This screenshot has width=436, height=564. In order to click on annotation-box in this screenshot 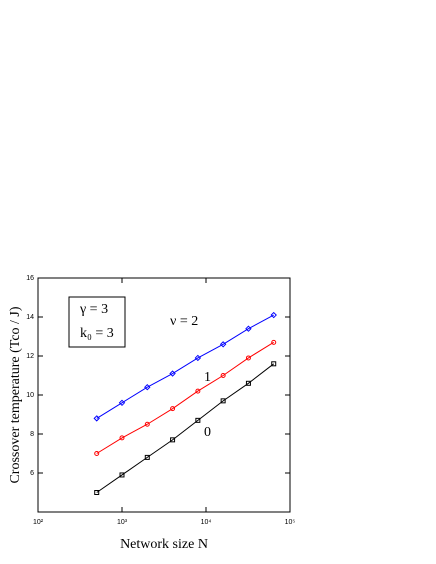, I will do `click(97, 322)`.